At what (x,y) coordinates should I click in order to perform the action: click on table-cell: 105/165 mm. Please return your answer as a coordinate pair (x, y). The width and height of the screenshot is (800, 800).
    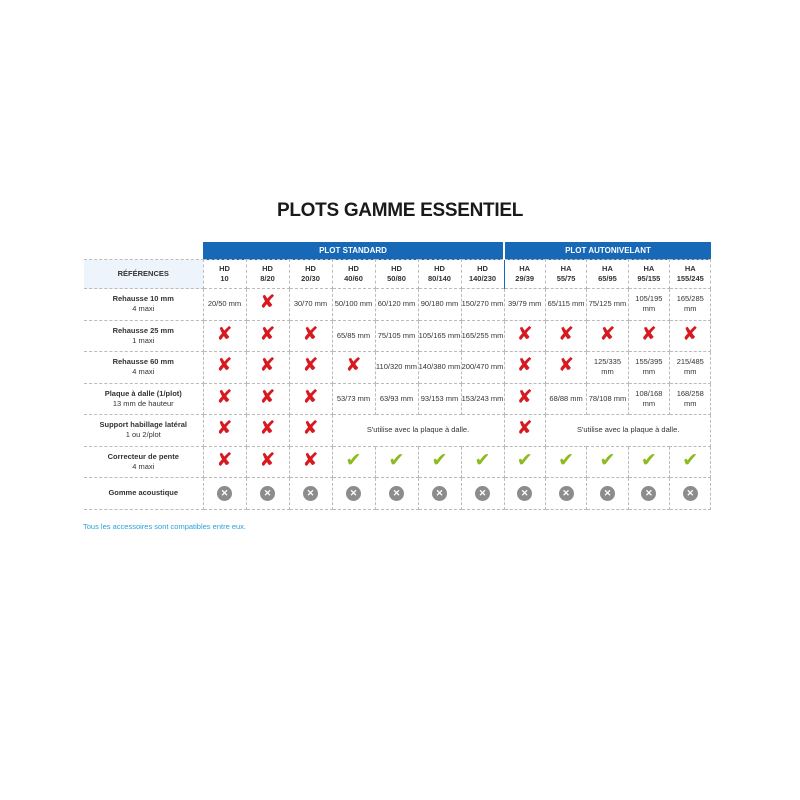
    Looking at the image, I should click on (440, 336).